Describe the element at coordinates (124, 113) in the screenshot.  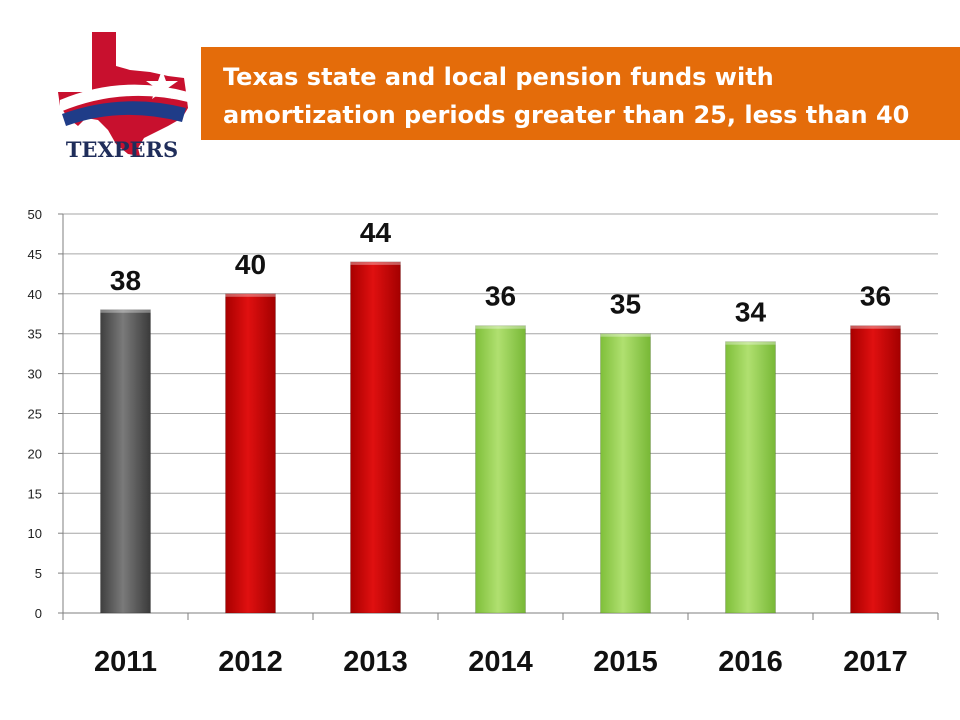
I see `swoosh-blue` at that location.